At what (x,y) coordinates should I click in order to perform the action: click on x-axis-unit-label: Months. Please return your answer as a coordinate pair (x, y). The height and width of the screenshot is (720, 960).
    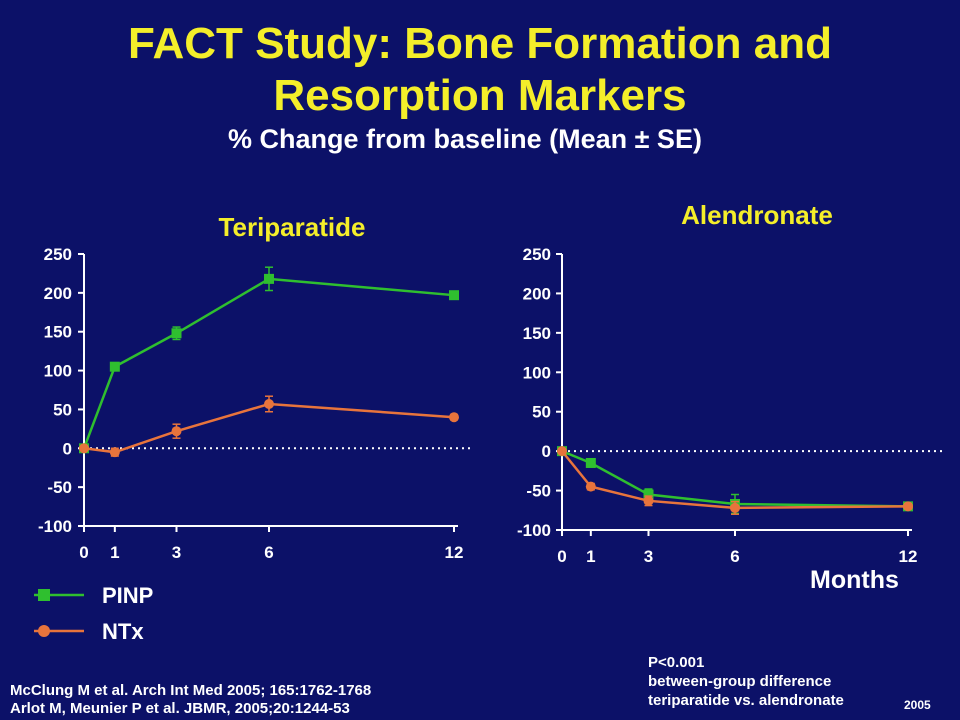
    Looking at the image, I should click on (854, 580).